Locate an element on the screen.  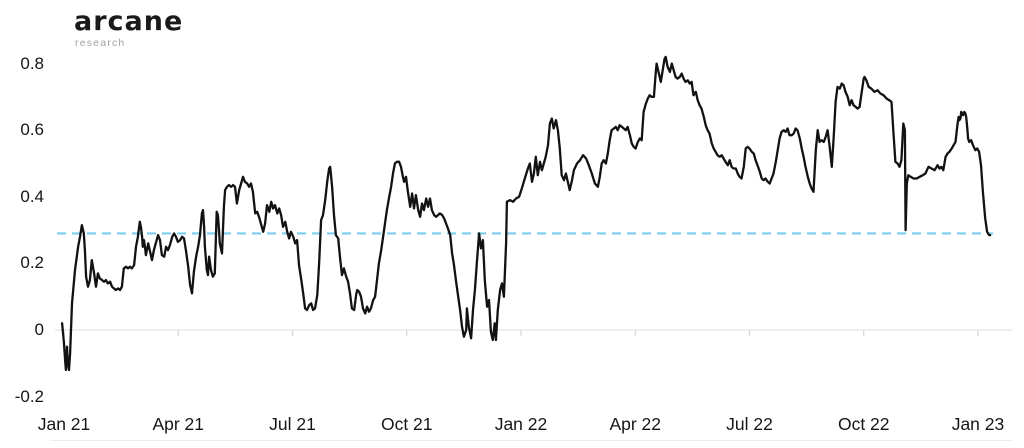
x-tick-label: Jul 22 is located at coordinates (749, 424).